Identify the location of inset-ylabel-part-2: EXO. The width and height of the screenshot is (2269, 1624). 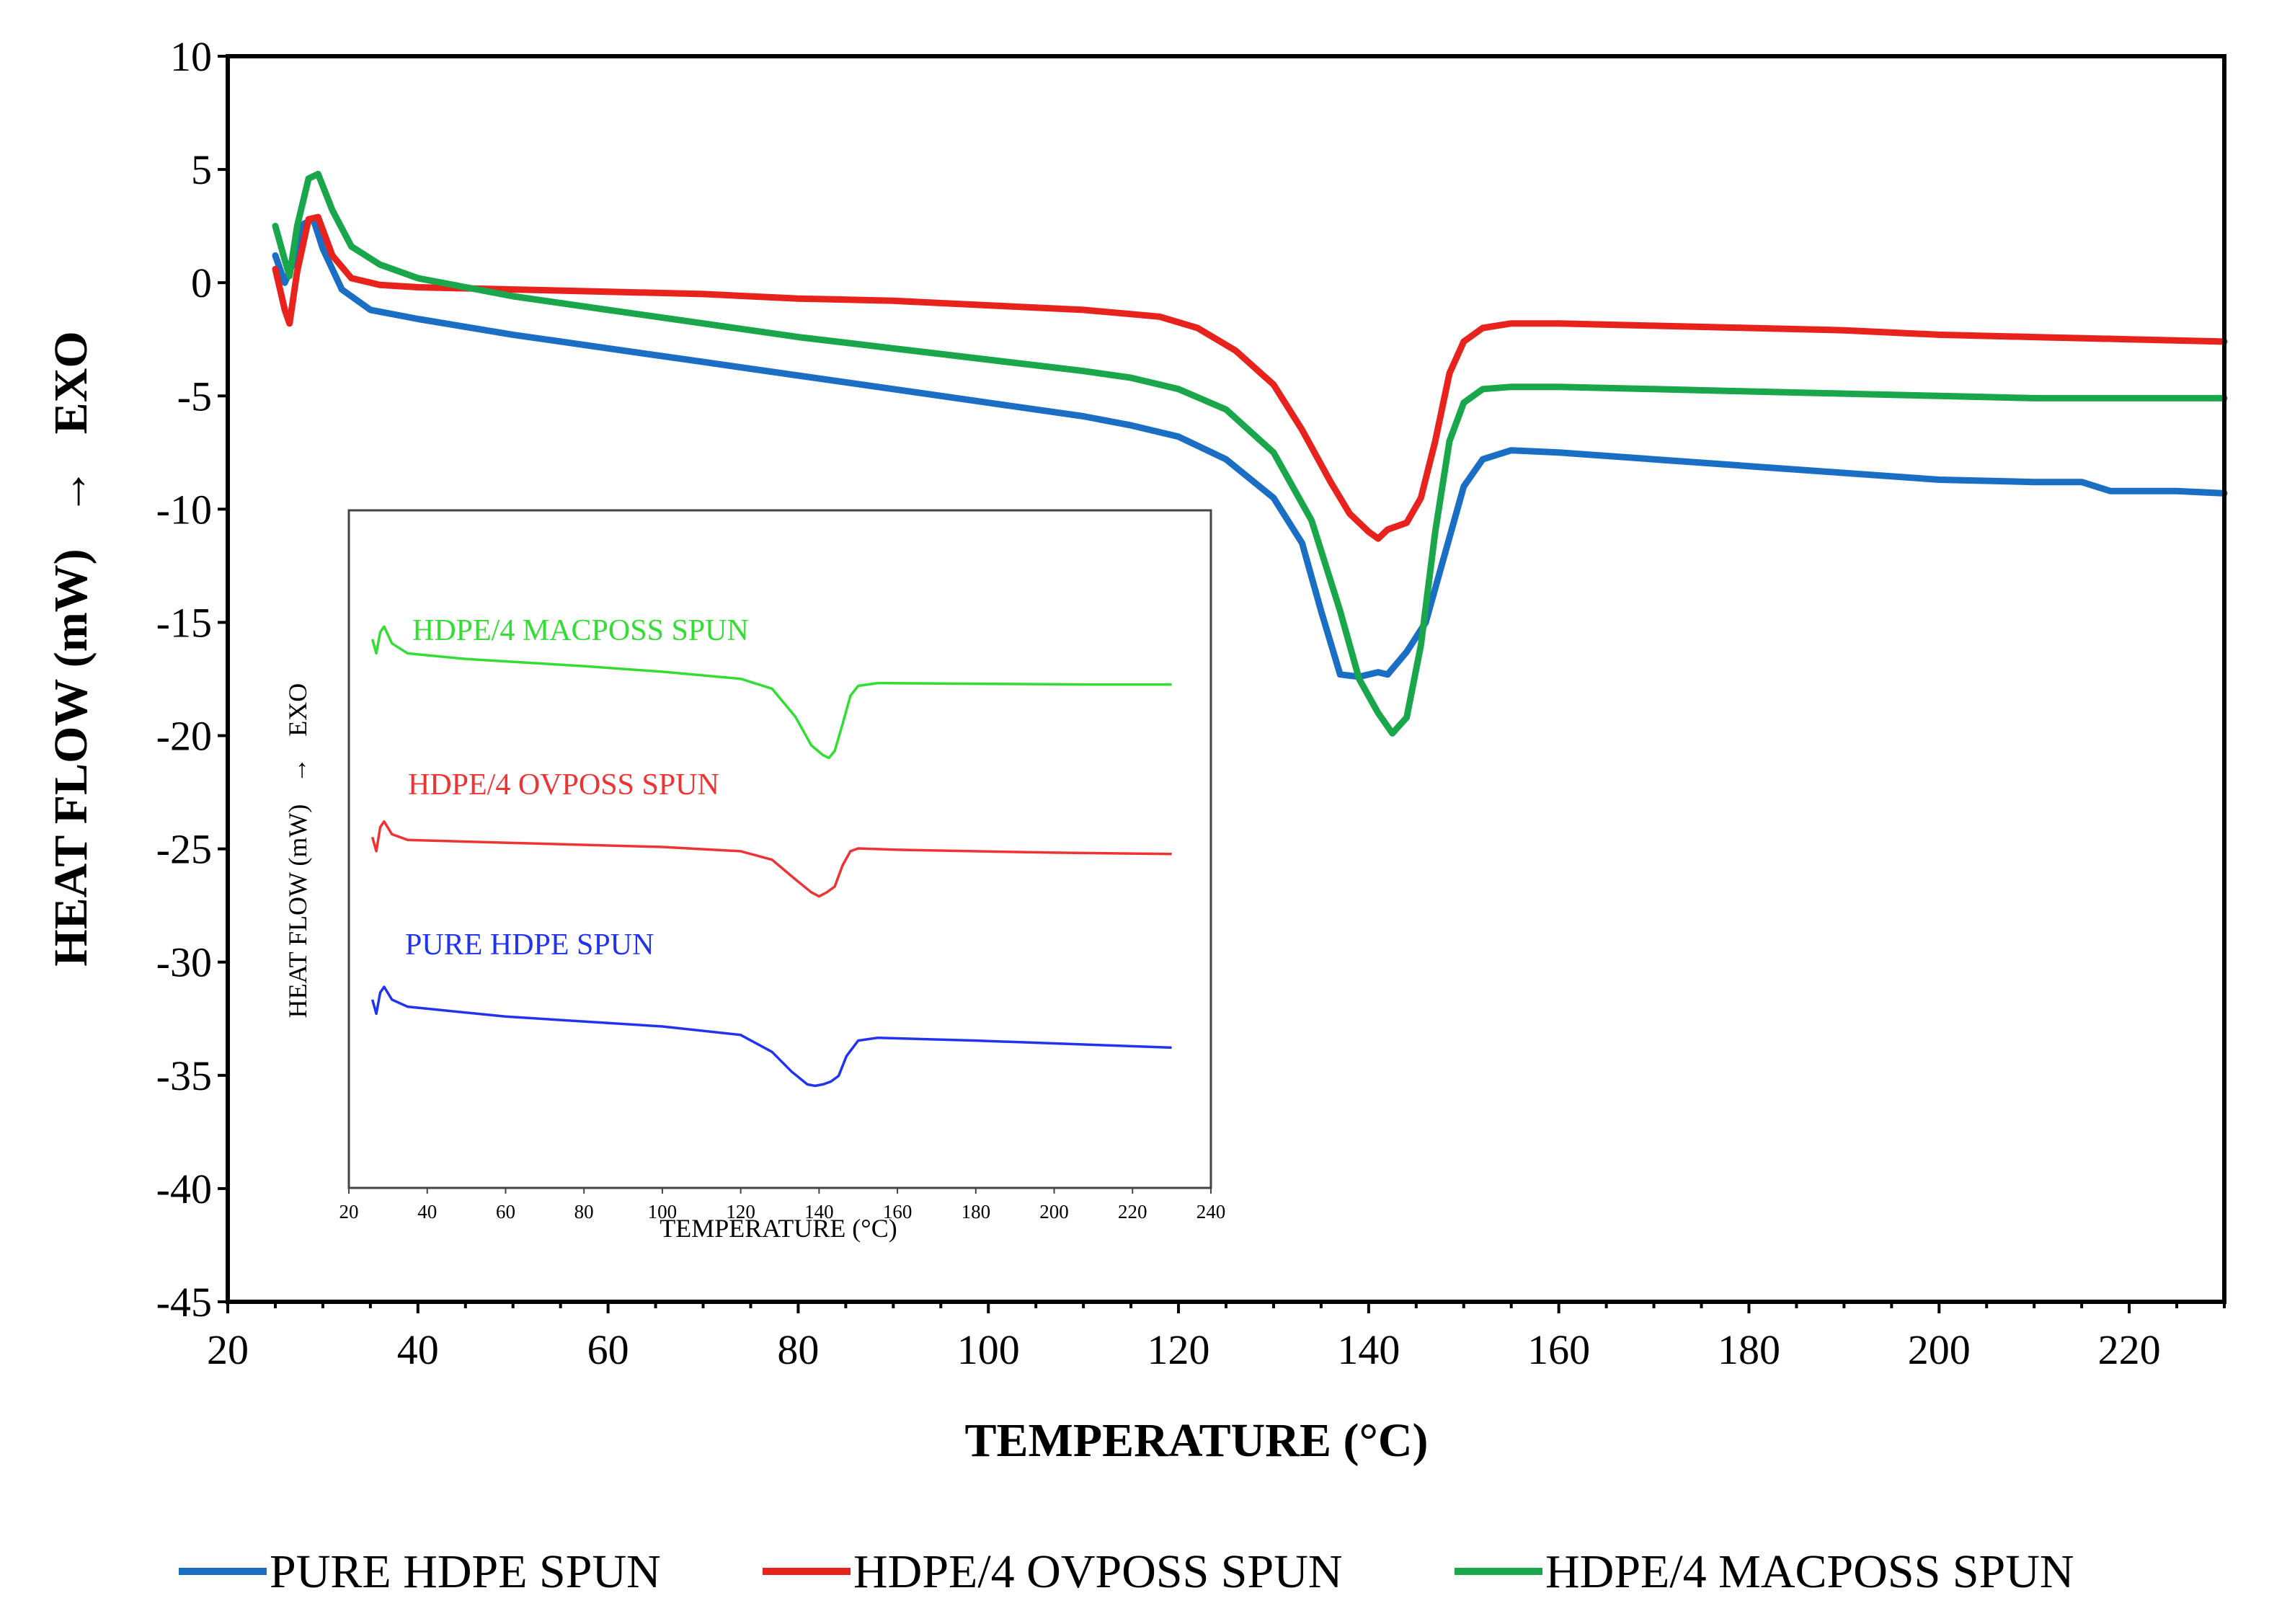
(297, 710).